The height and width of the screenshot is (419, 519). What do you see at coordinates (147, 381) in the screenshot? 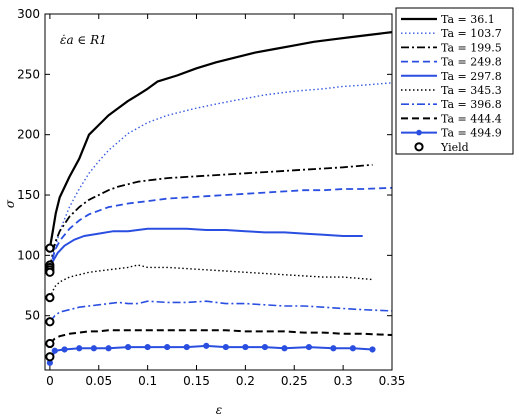
I see `x-tick-label: 0.1` at bounding box center [147, 381].